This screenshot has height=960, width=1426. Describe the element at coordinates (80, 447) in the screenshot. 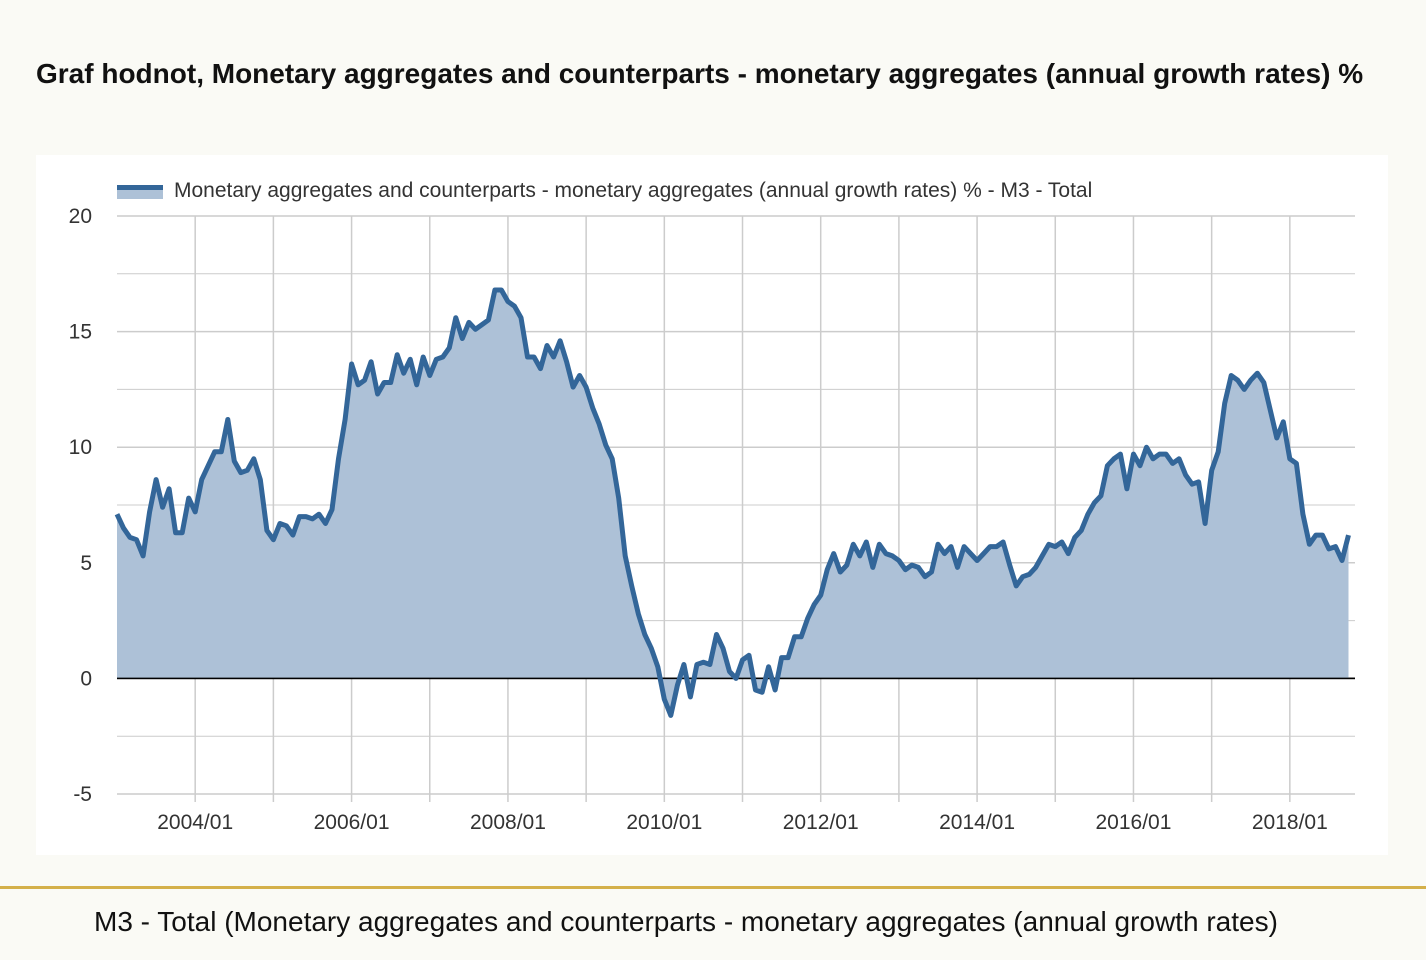

I see `y-tick-label-3: 10` at that location.